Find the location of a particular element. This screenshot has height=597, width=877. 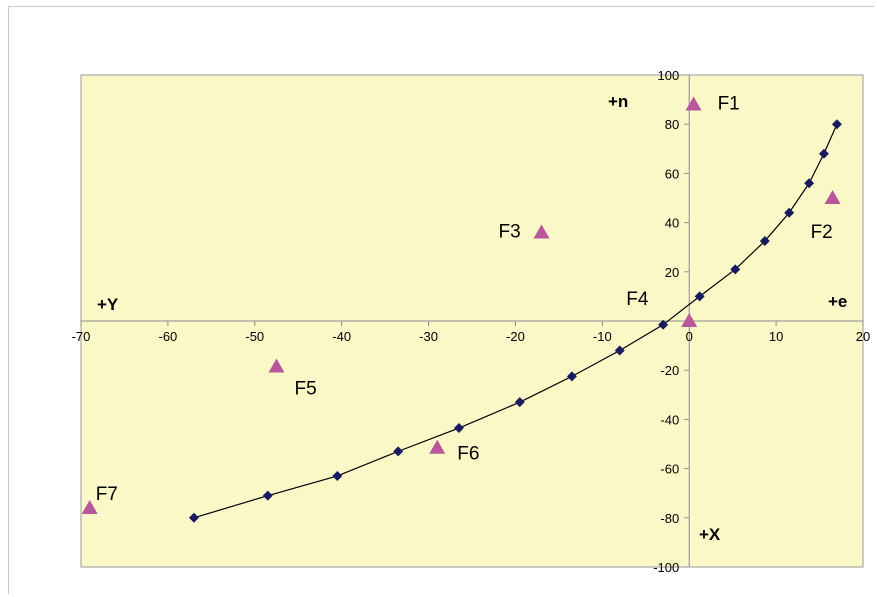

point-label: F7 is located at coordinates (107, 494).